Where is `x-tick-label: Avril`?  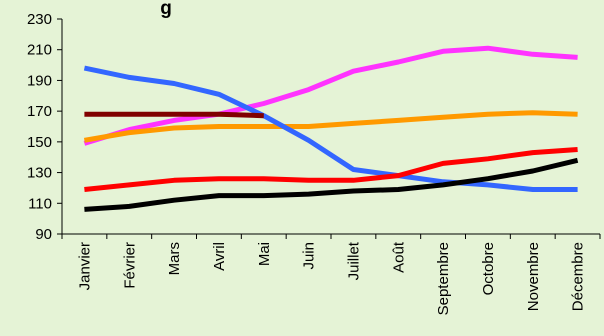
x-tick-label: Avril is located at coordinates (219, 256).